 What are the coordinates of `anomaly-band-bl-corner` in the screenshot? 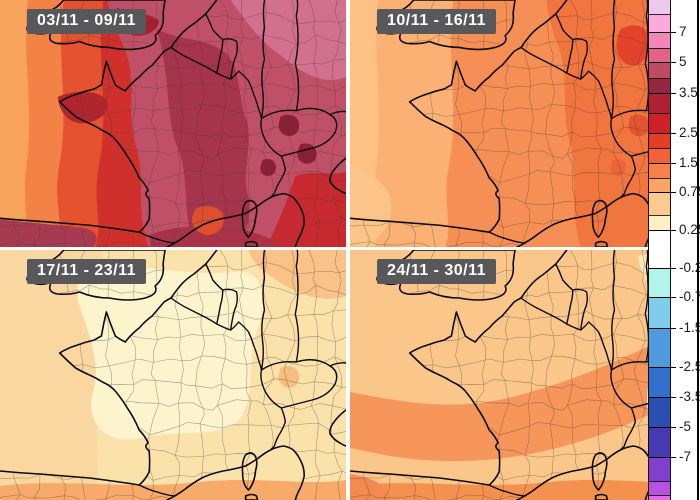 It's located at (371, 205).